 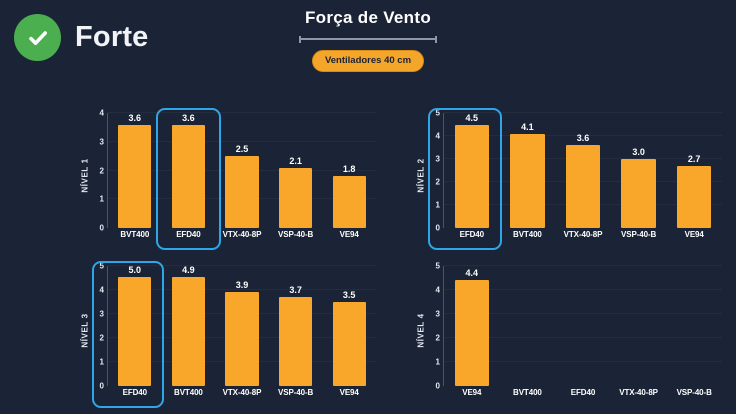 I want to click on y-axis-title-text: NÍVEL 4, so click(x=421, y=330).